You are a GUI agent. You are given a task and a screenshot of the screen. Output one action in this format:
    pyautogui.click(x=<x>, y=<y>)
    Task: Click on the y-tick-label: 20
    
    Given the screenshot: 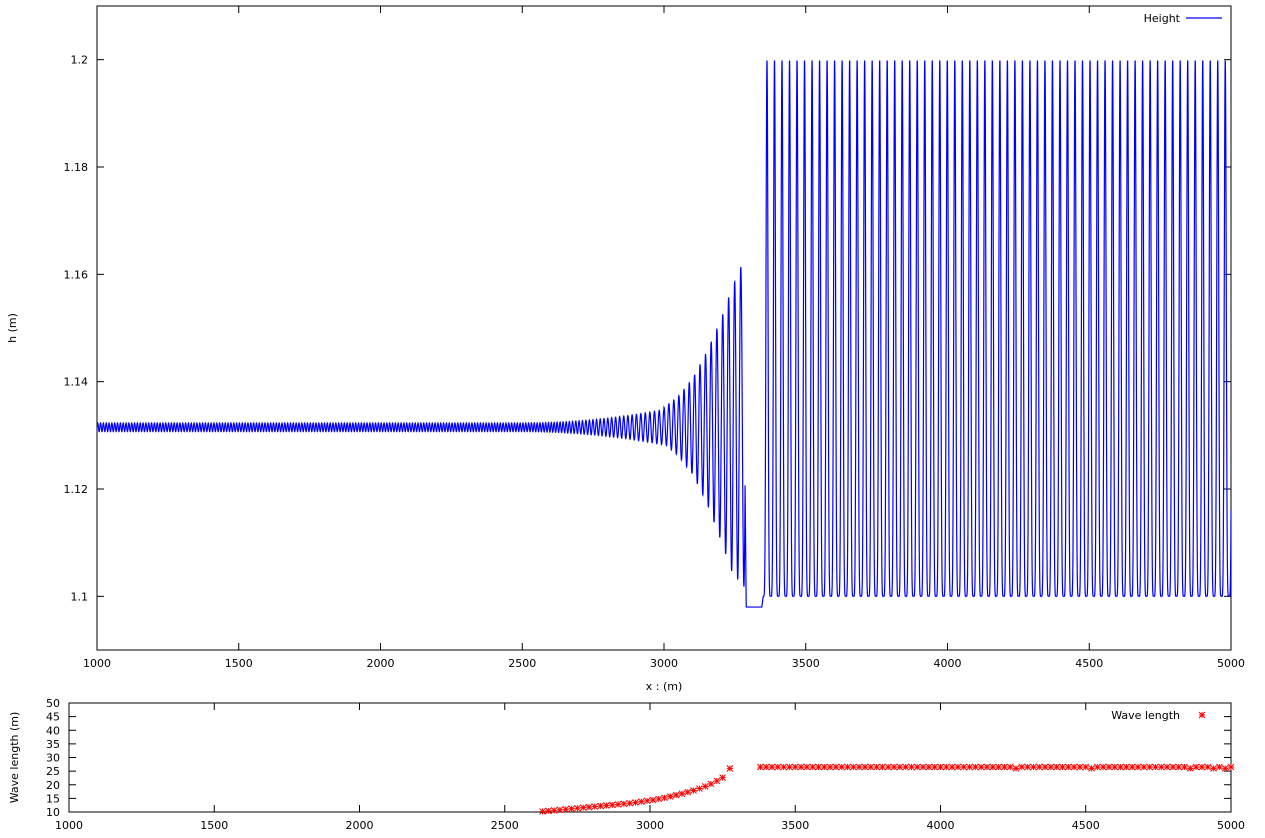 What is the action you would take?
    pyautogui.click(x=53, y=785)
    